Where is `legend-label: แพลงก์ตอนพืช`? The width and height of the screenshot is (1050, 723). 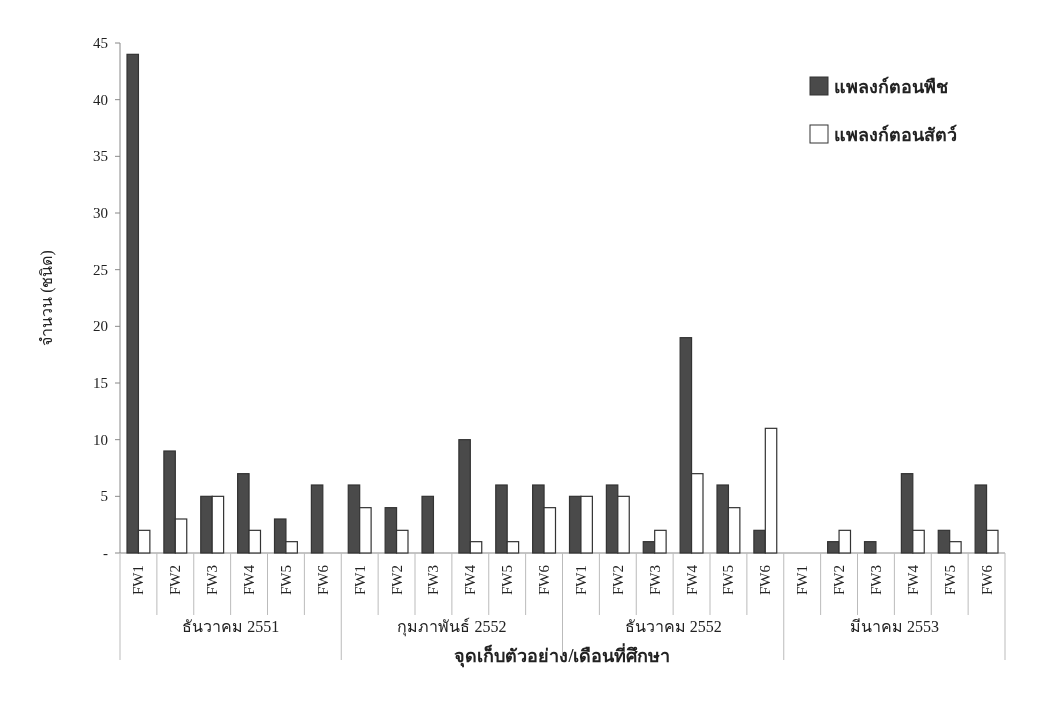
legend-label: แพลงก์ตอนพืช is located at coordinates (891, 86).